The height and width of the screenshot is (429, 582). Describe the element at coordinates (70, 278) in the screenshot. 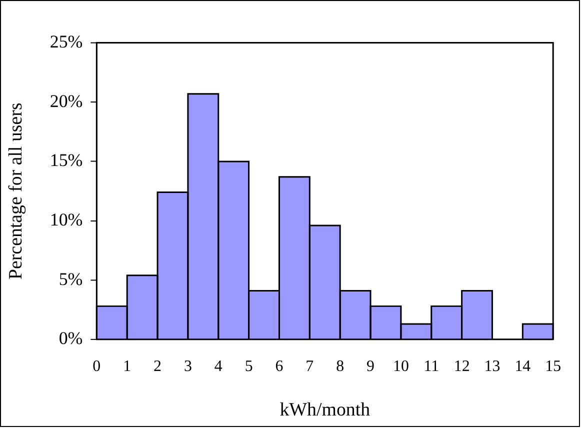

I see `y-tick-label: 5%` at that location.